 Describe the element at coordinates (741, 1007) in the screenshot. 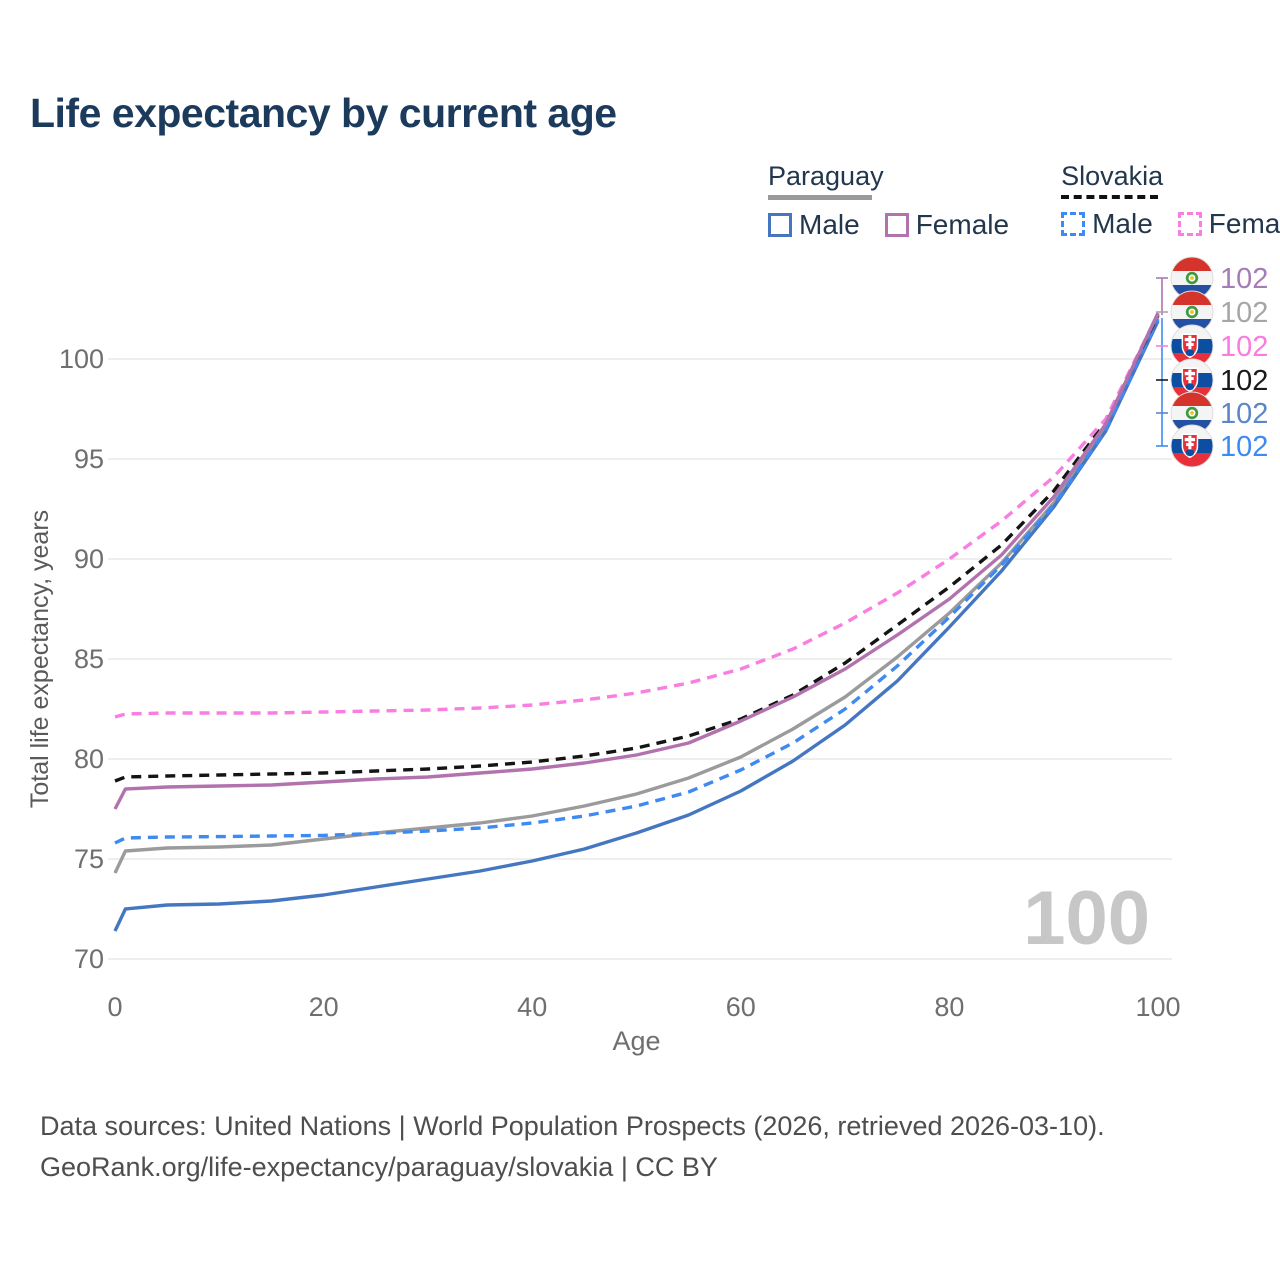

I see `x-tick-label: 60` at that location.